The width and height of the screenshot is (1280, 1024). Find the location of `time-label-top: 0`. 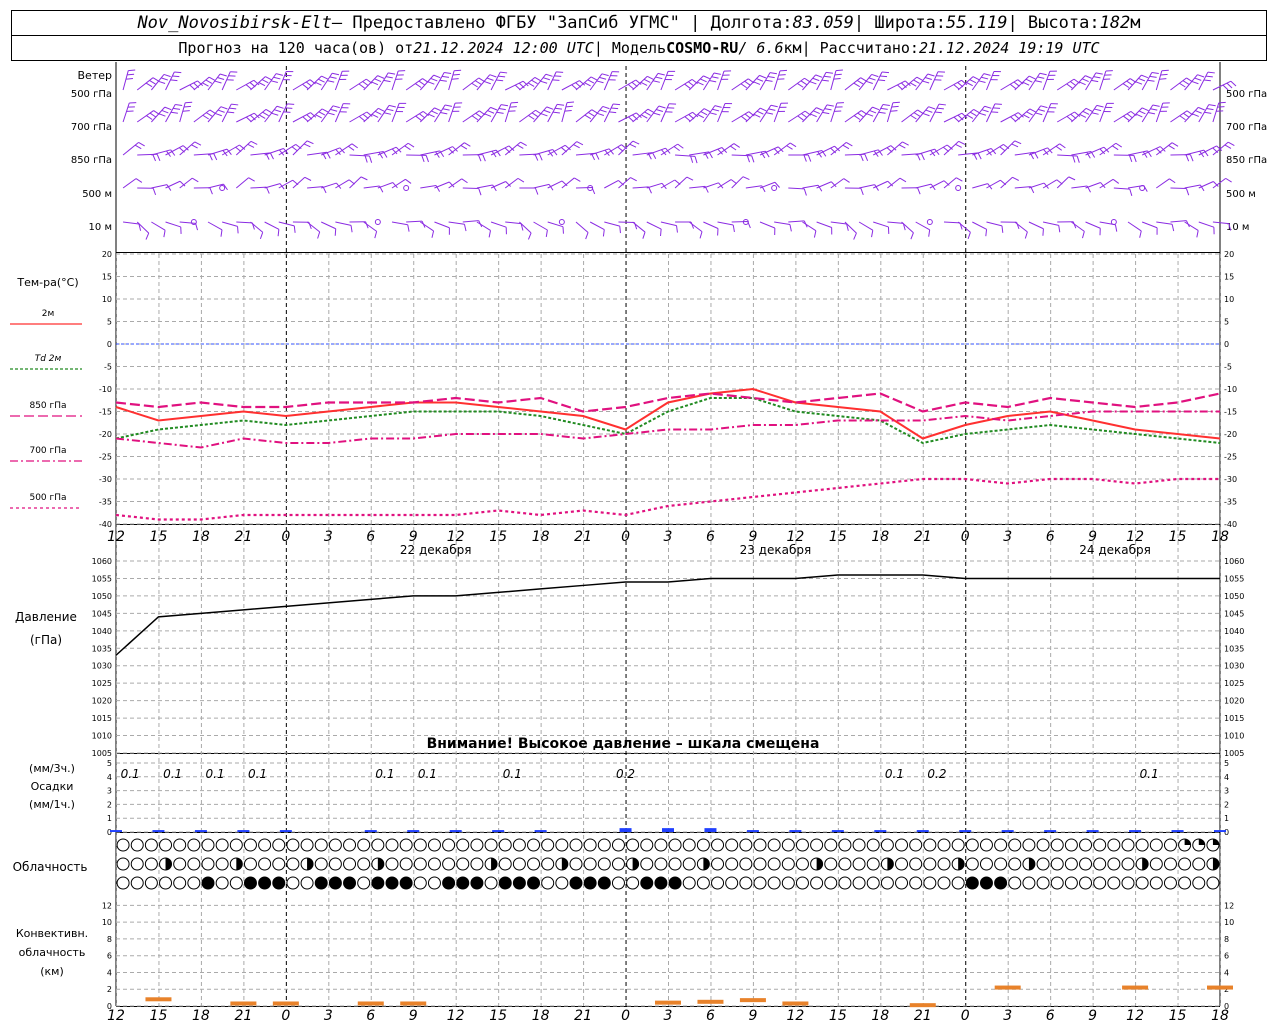

time-label-top: 0 is located at coordinates (965, 537).